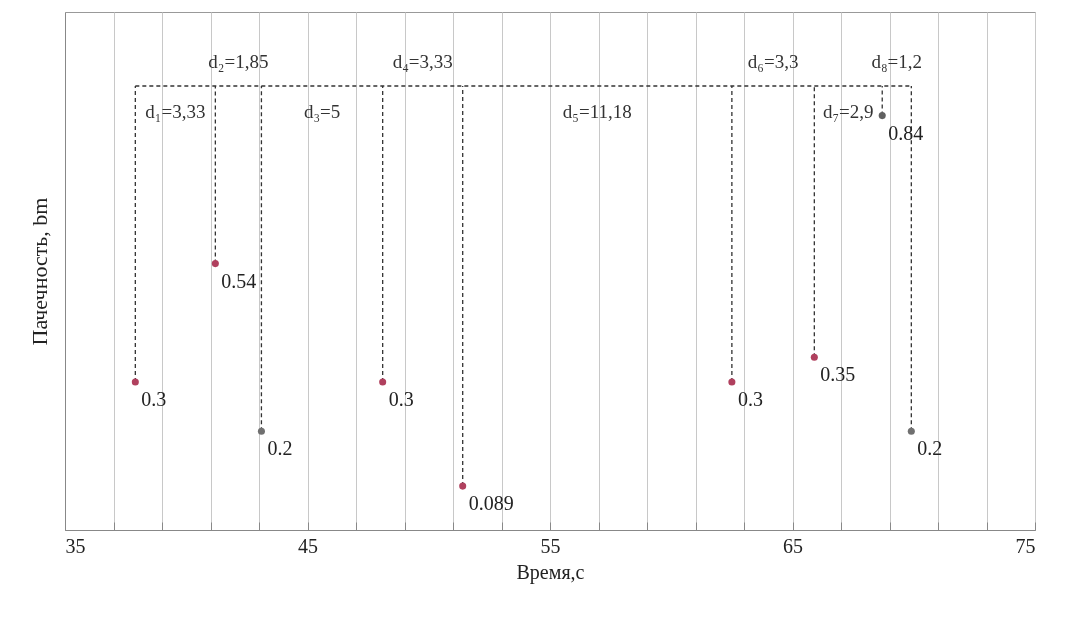 This screenshot has width=1084, height=628. What do you see at coordinates (838, 374) in the screenshot?
I see `data-label: 0.35` at bounding box center [838, 374].